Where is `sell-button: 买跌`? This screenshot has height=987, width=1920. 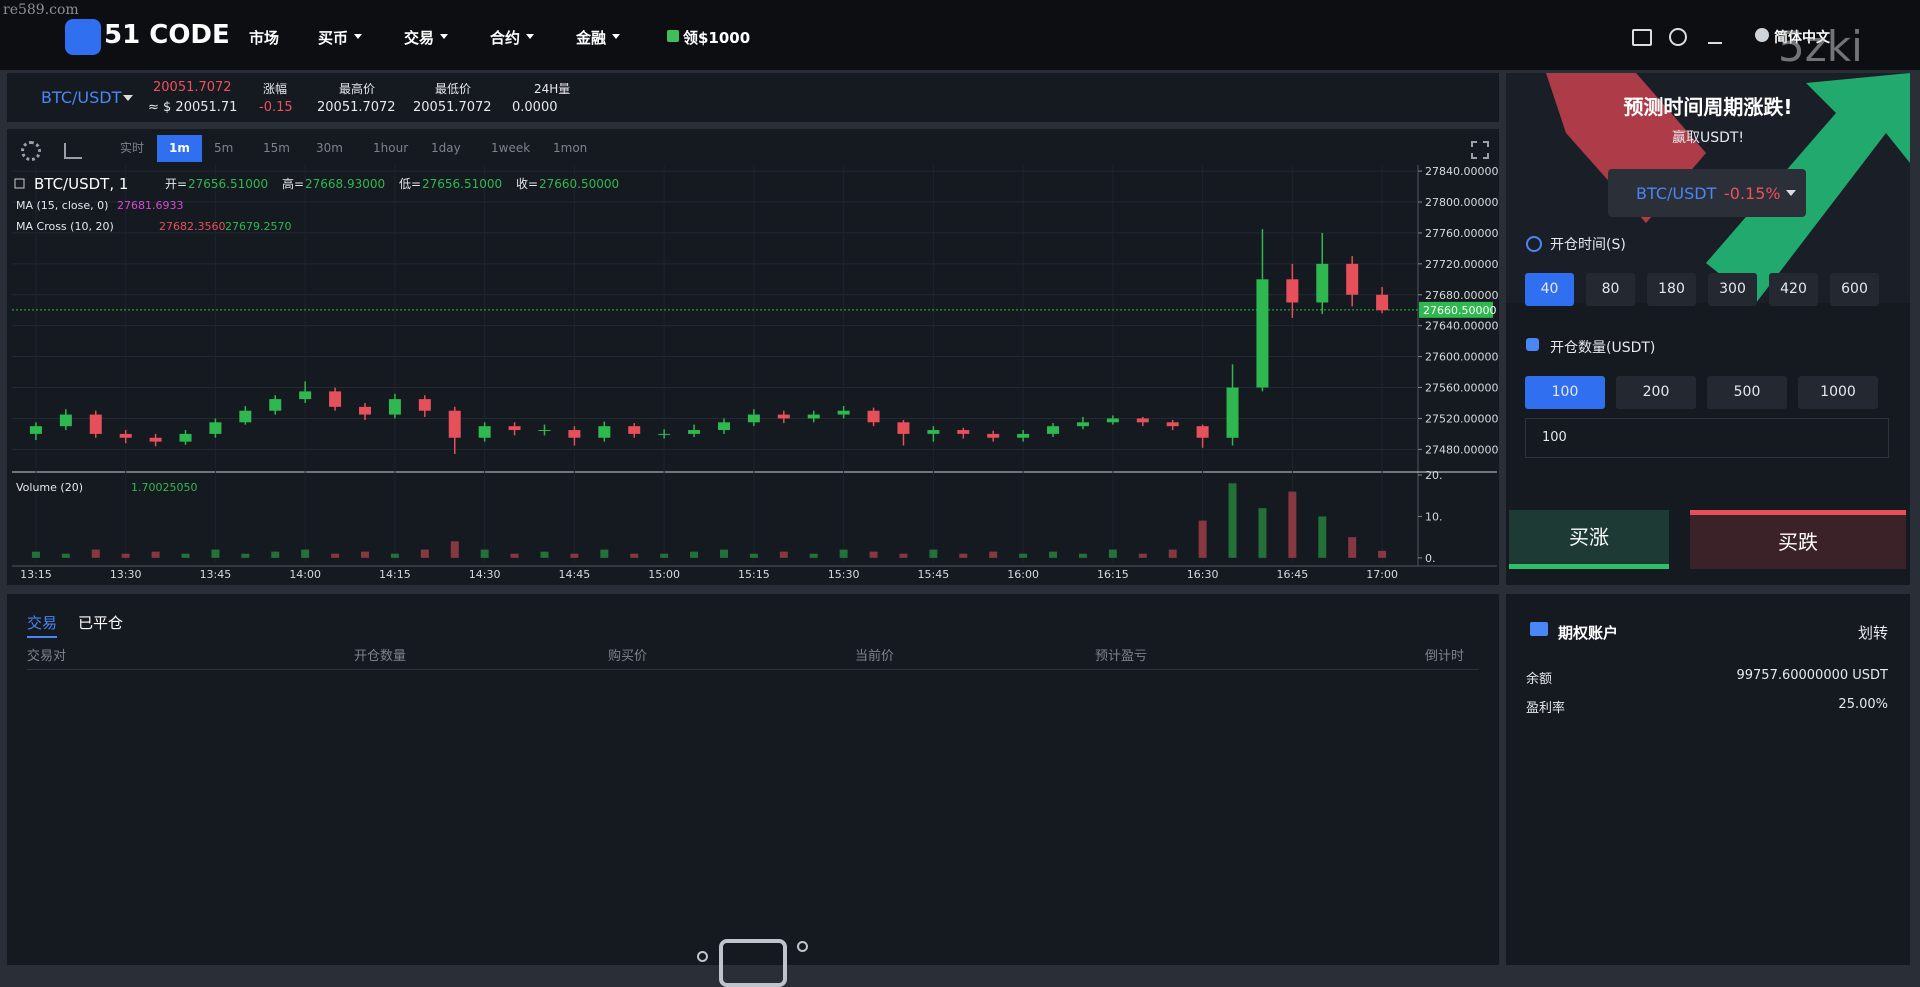 sell-button: 买跌 is located at coordinates (1798, 539).